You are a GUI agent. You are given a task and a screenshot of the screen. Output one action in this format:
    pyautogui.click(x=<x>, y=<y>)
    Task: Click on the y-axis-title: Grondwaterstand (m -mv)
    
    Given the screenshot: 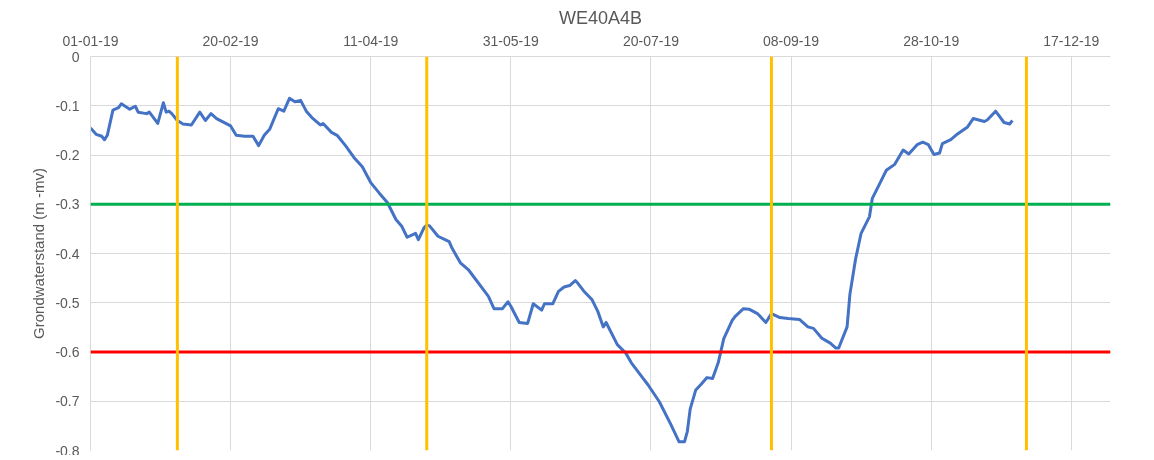 What is the action you would take?
    pyautogui.click(x=39, y=253)
    